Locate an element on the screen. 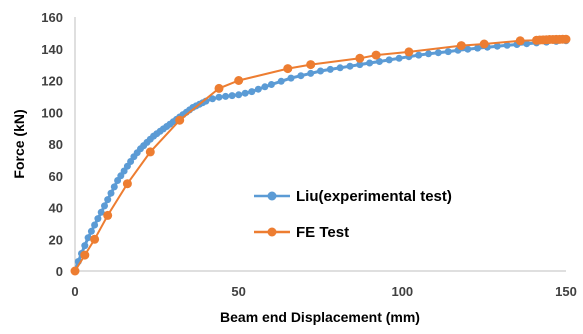 This screenshot has width=583, height=334. legend-marker-liu is located at coordinates (272, 196).